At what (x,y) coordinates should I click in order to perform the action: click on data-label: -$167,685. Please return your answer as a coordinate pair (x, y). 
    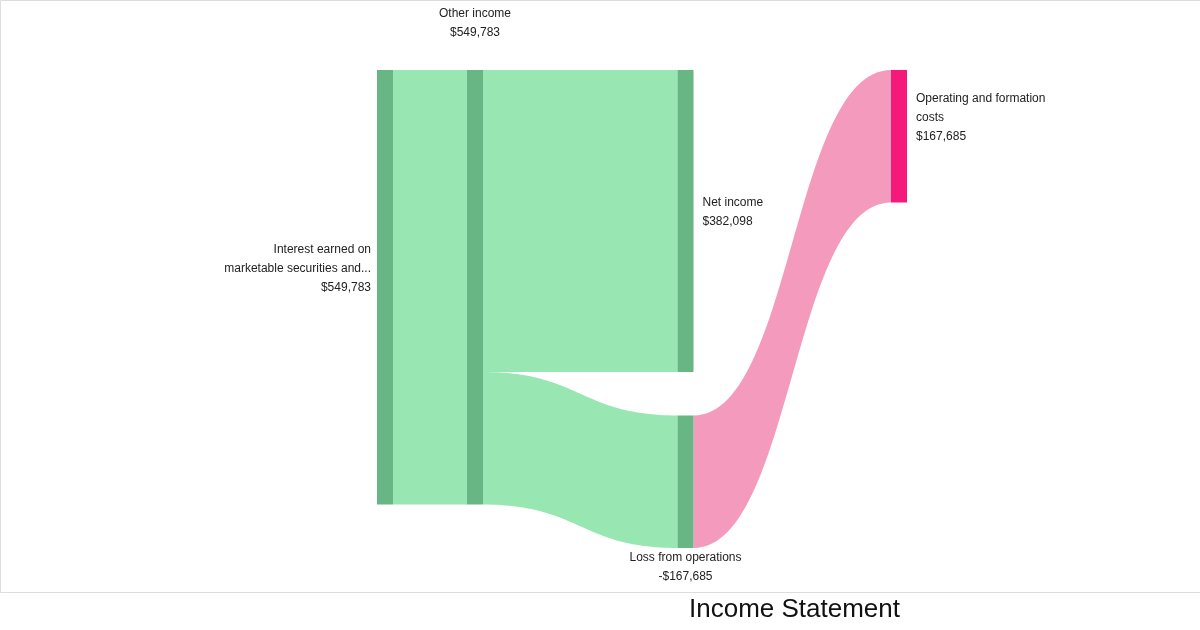
    Looking at the image, I should click on (685, 576).